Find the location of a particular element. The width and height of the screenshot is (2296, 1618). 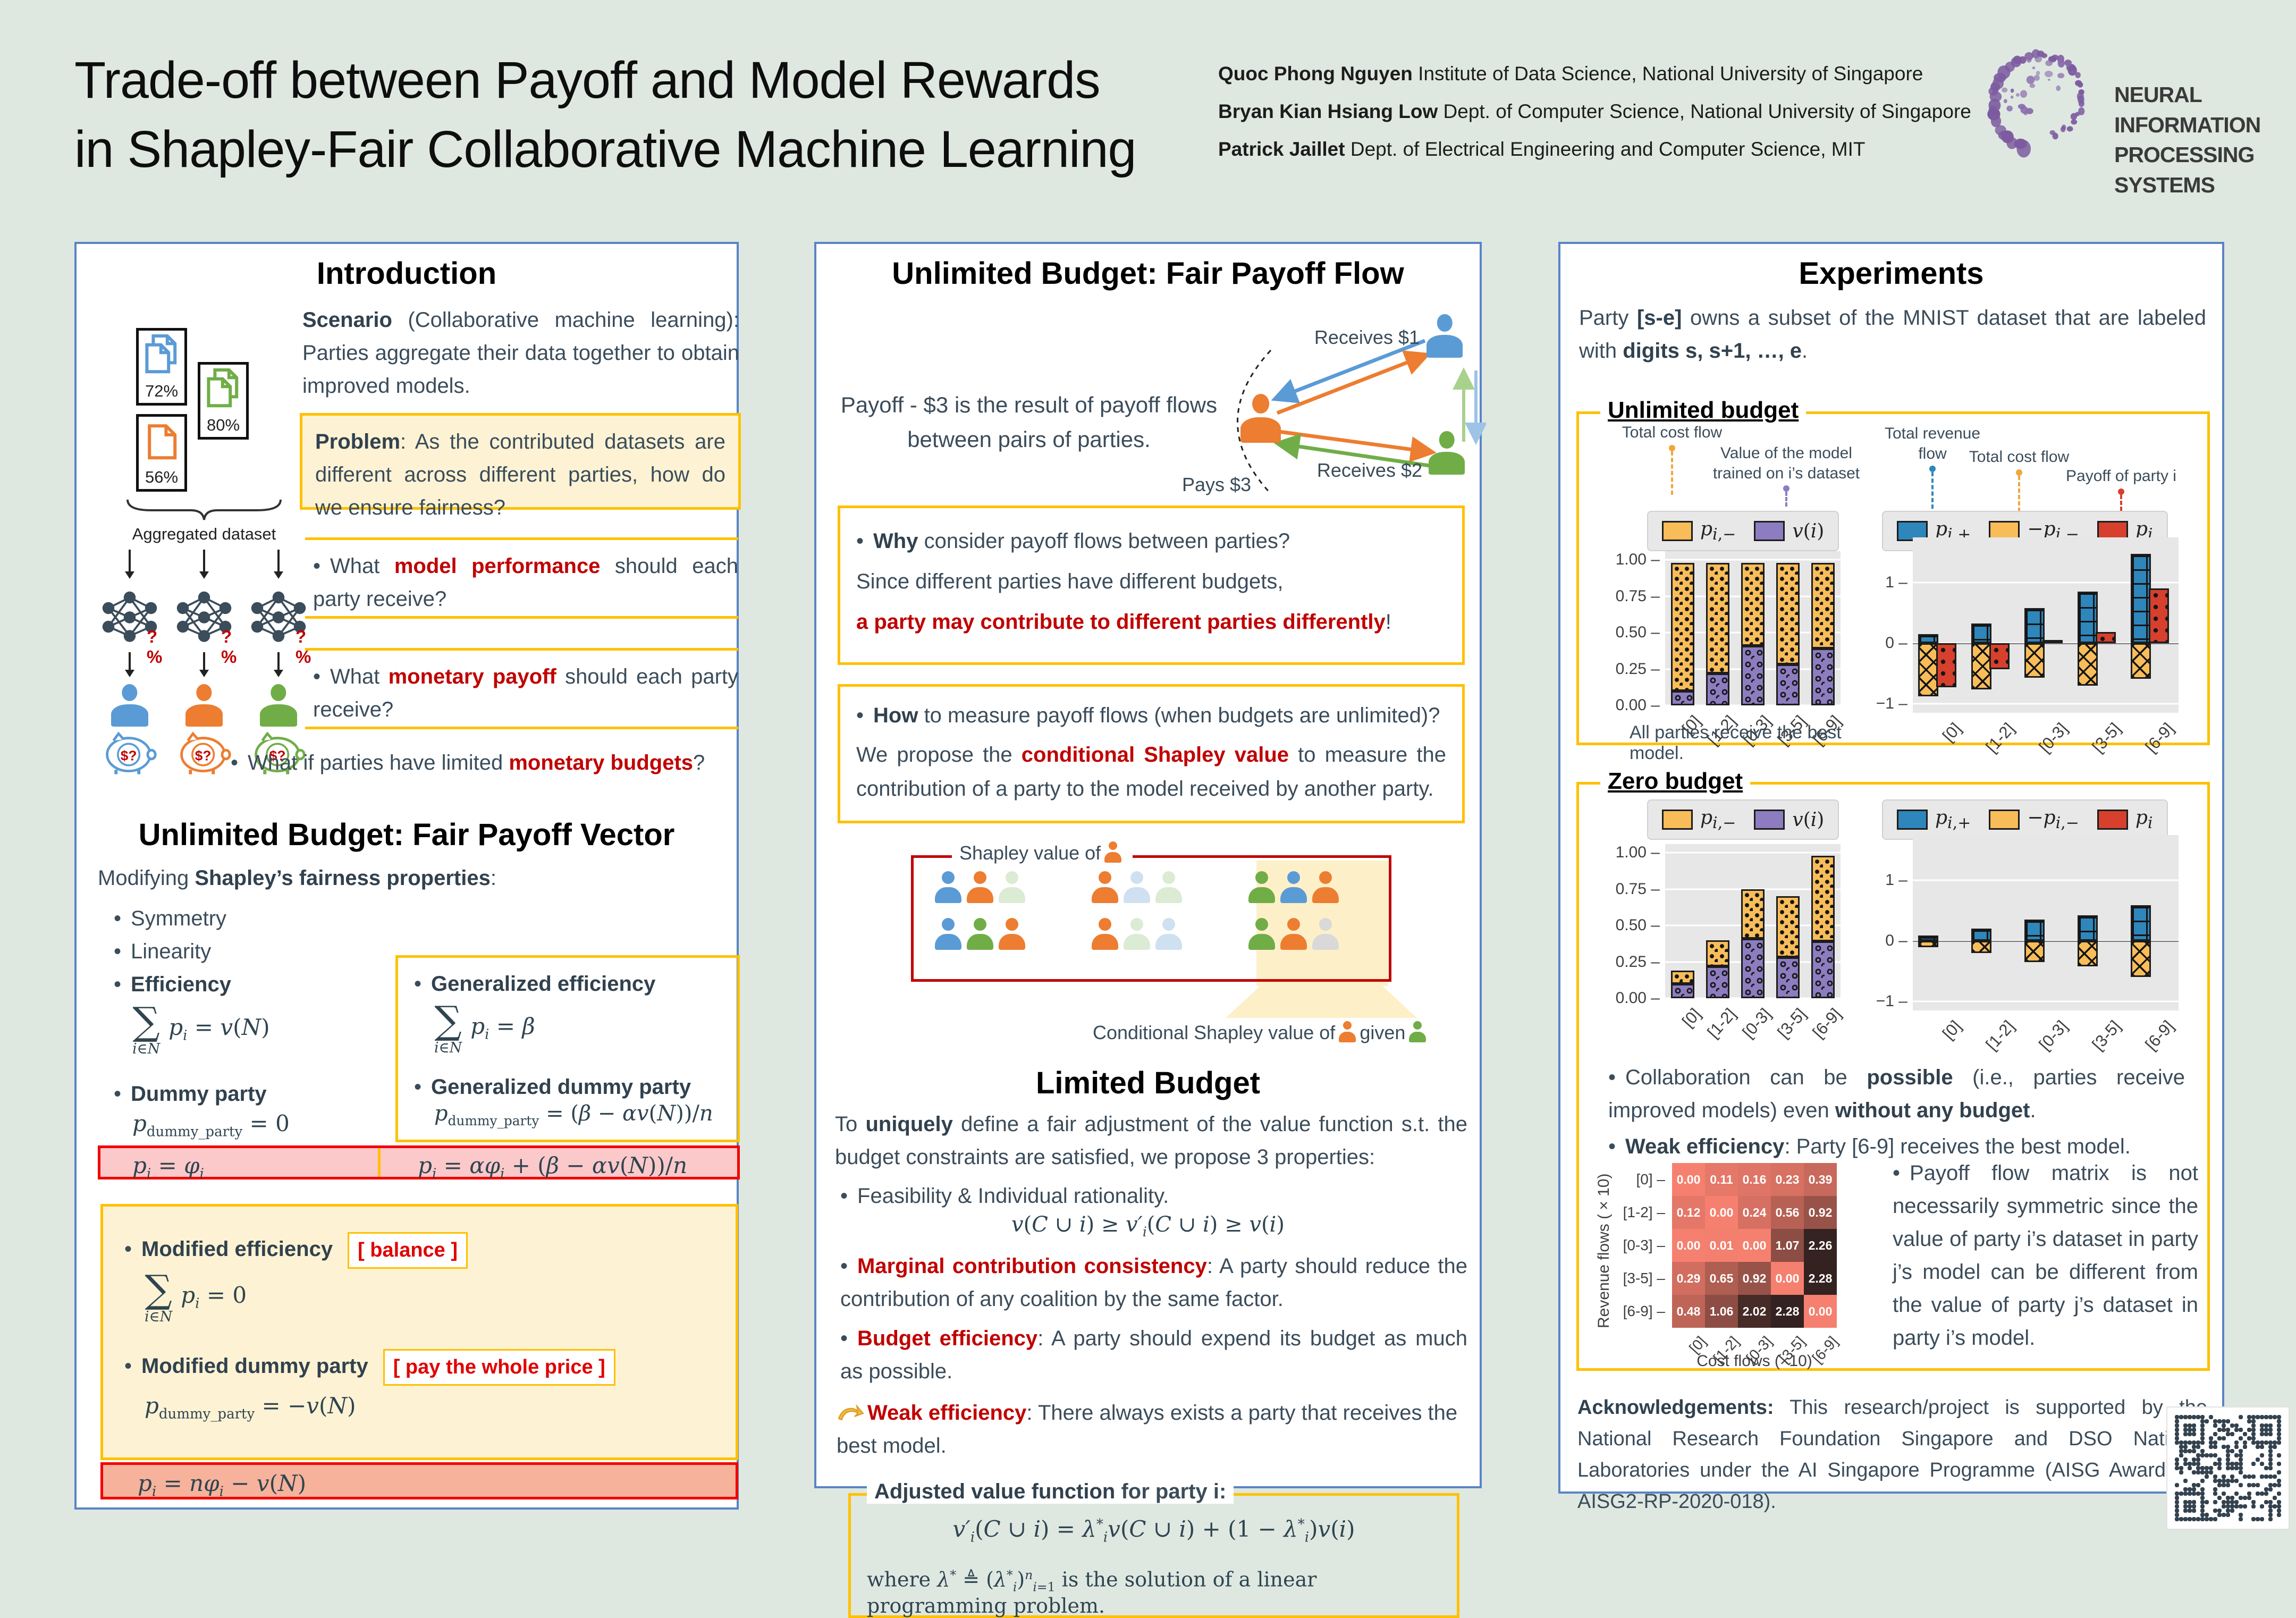

unlimited-caption: All parties receive the best model. is located at coordinates (1736, 742).